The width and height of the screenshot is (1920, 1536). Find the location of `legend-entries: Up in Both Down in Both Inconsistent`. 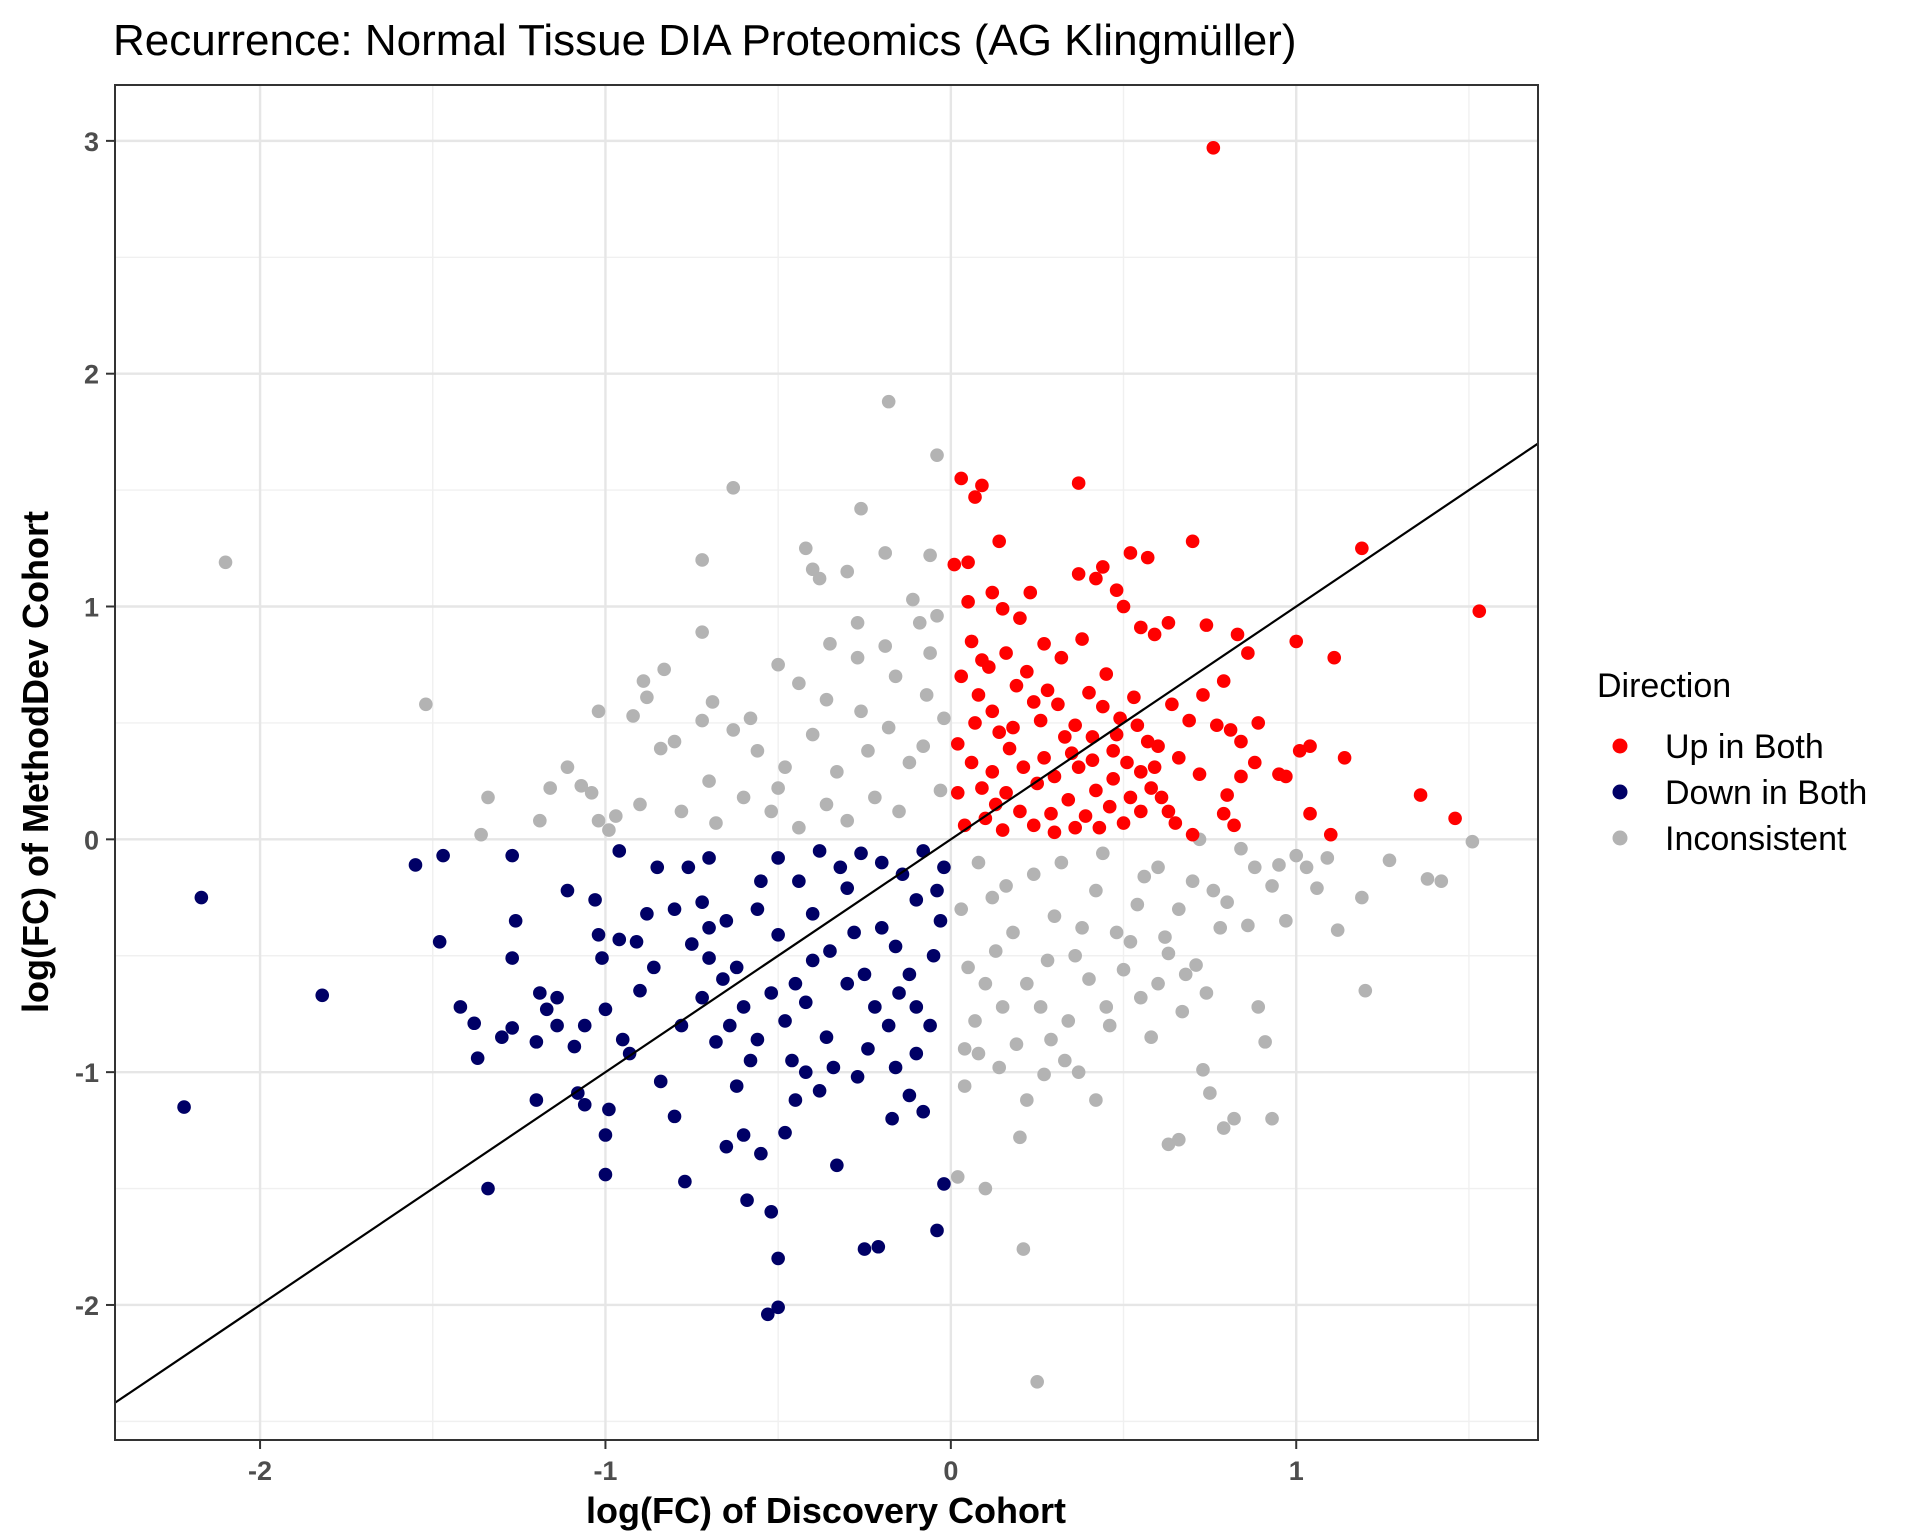

legend-entries: Up in Both Down in Both Inconsistent is located at coordinates (1739, 793).